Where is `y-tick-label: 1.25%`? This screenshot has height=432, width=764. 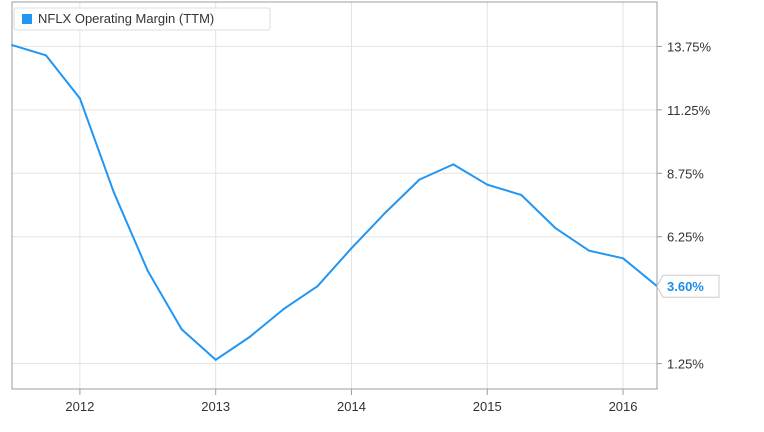 y-tick-label: 1.25% is located at coordinates (685, 364).